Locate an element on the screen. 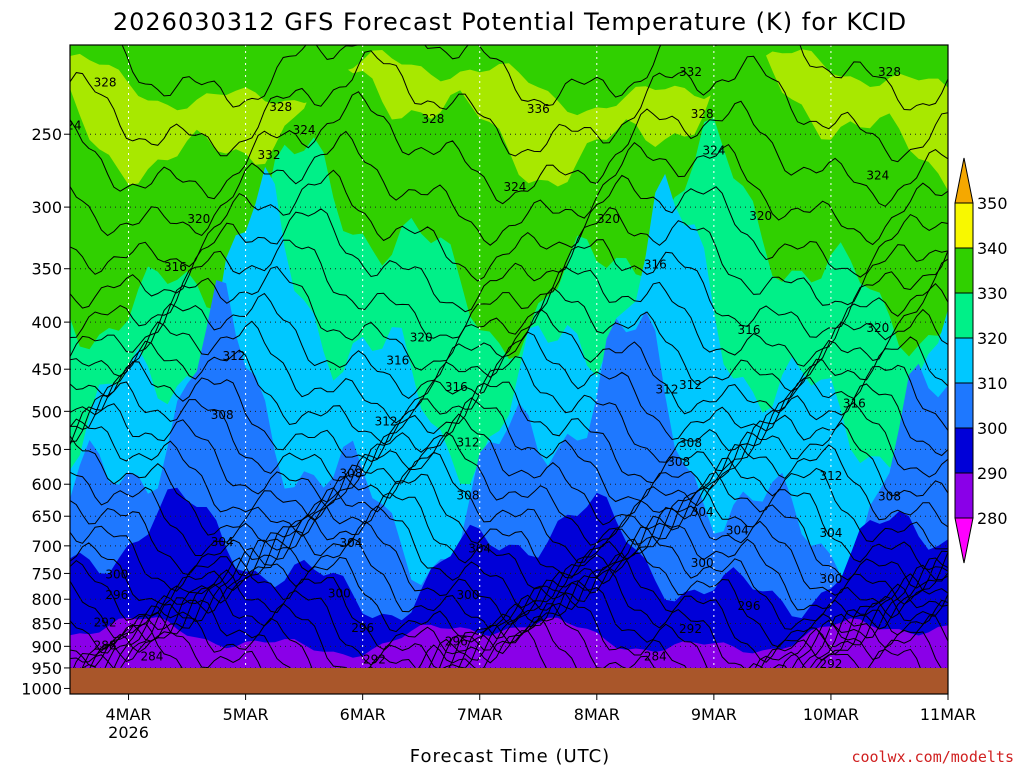  y-tick-label: 350 is located at coordinates (46, 269).